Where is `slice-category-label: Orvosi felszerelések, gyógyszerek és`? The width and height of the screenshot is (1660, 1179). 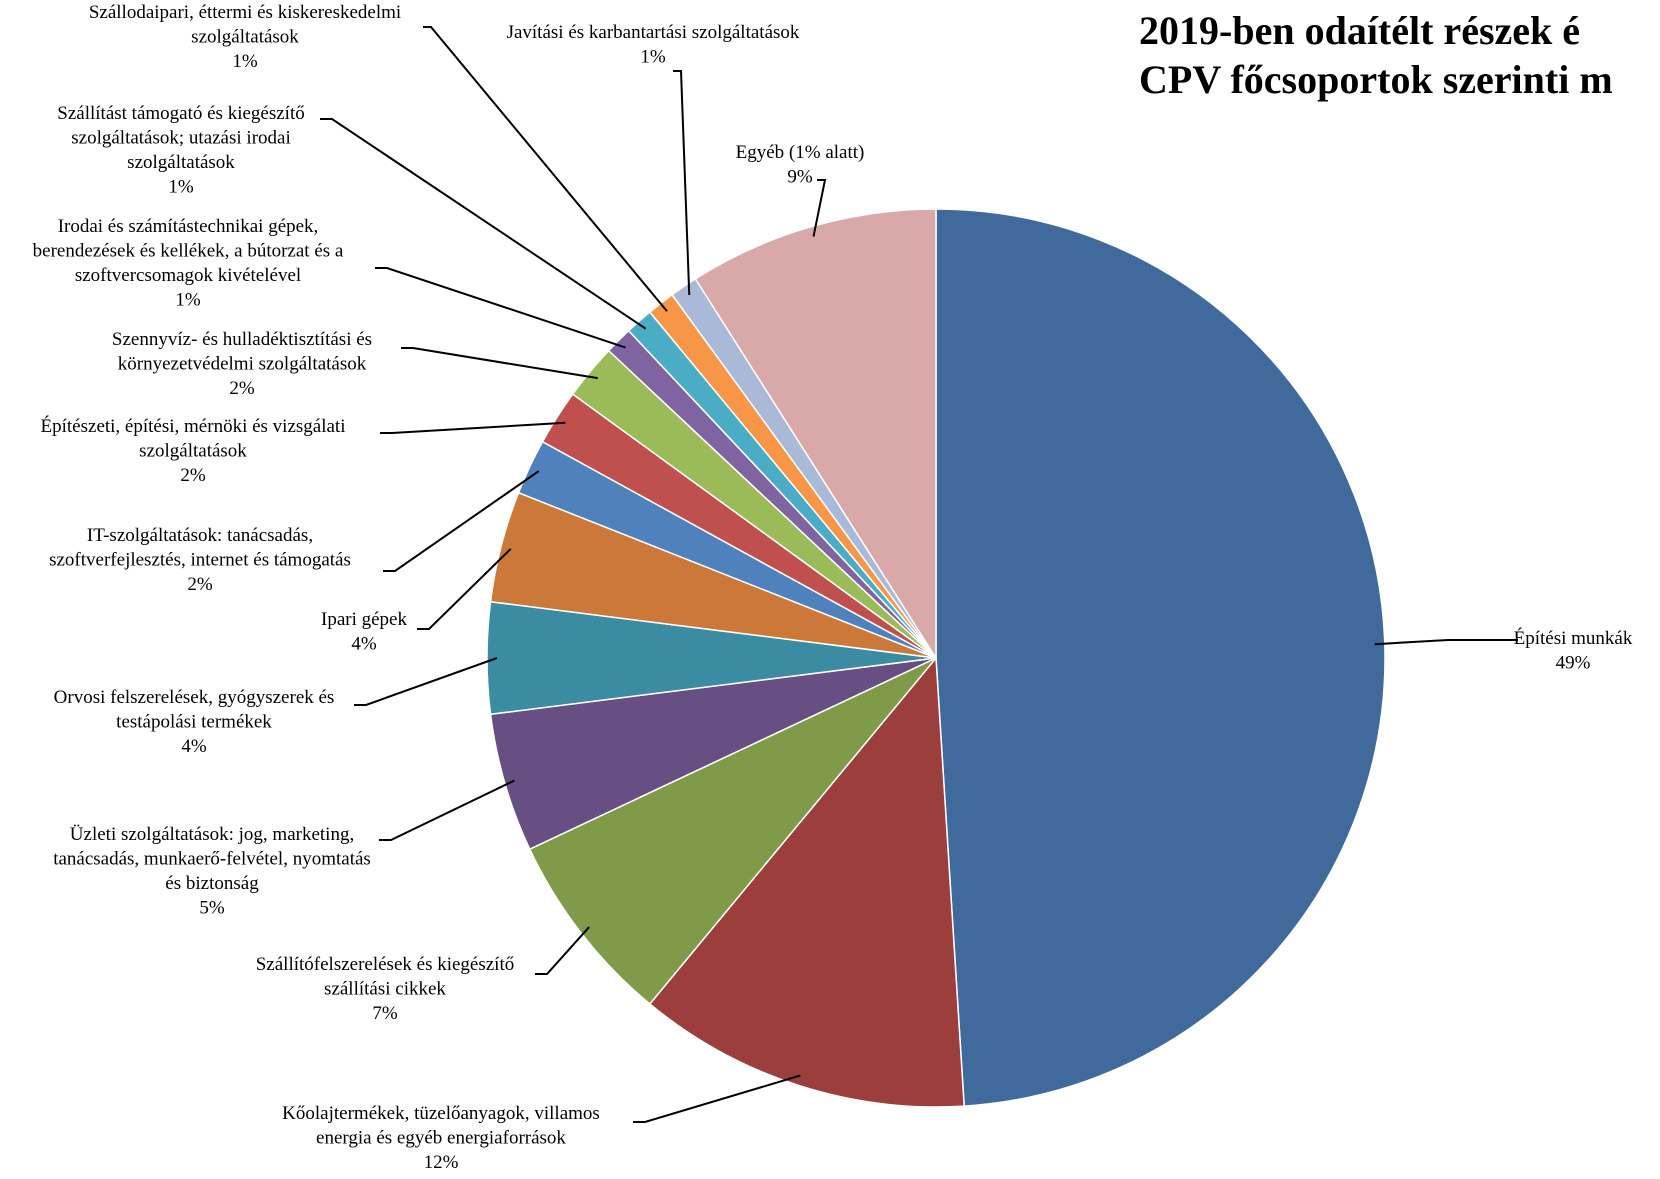 slice-category-label: Orvosi felszerelések, gyógyszerek és is located at coordinates (194, 697).